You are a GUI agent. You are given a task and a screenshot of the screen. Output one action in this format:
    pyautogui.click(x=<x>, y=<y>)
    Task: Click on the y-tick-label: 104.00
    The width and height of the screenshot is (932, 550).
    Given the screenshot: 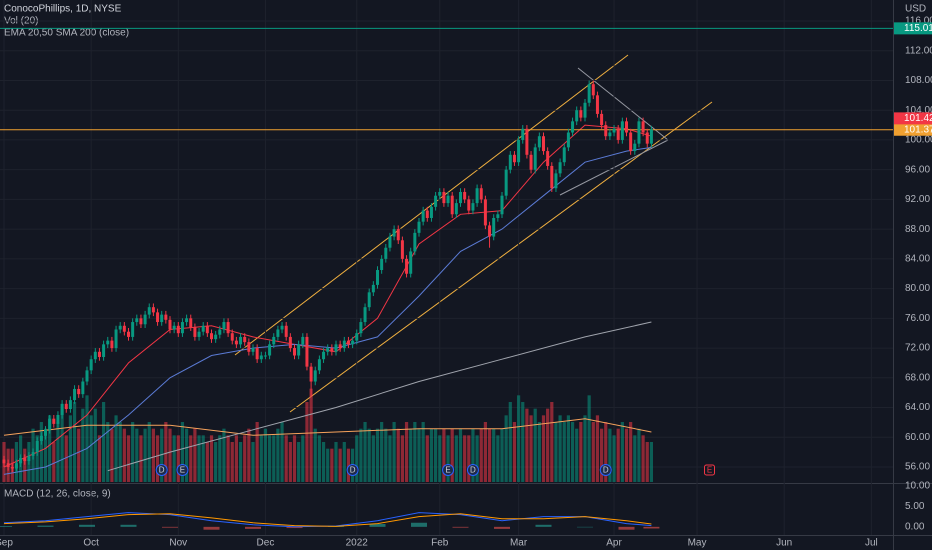 What is the action you would take?
    pyautogui.click(x=918, y=110)
    